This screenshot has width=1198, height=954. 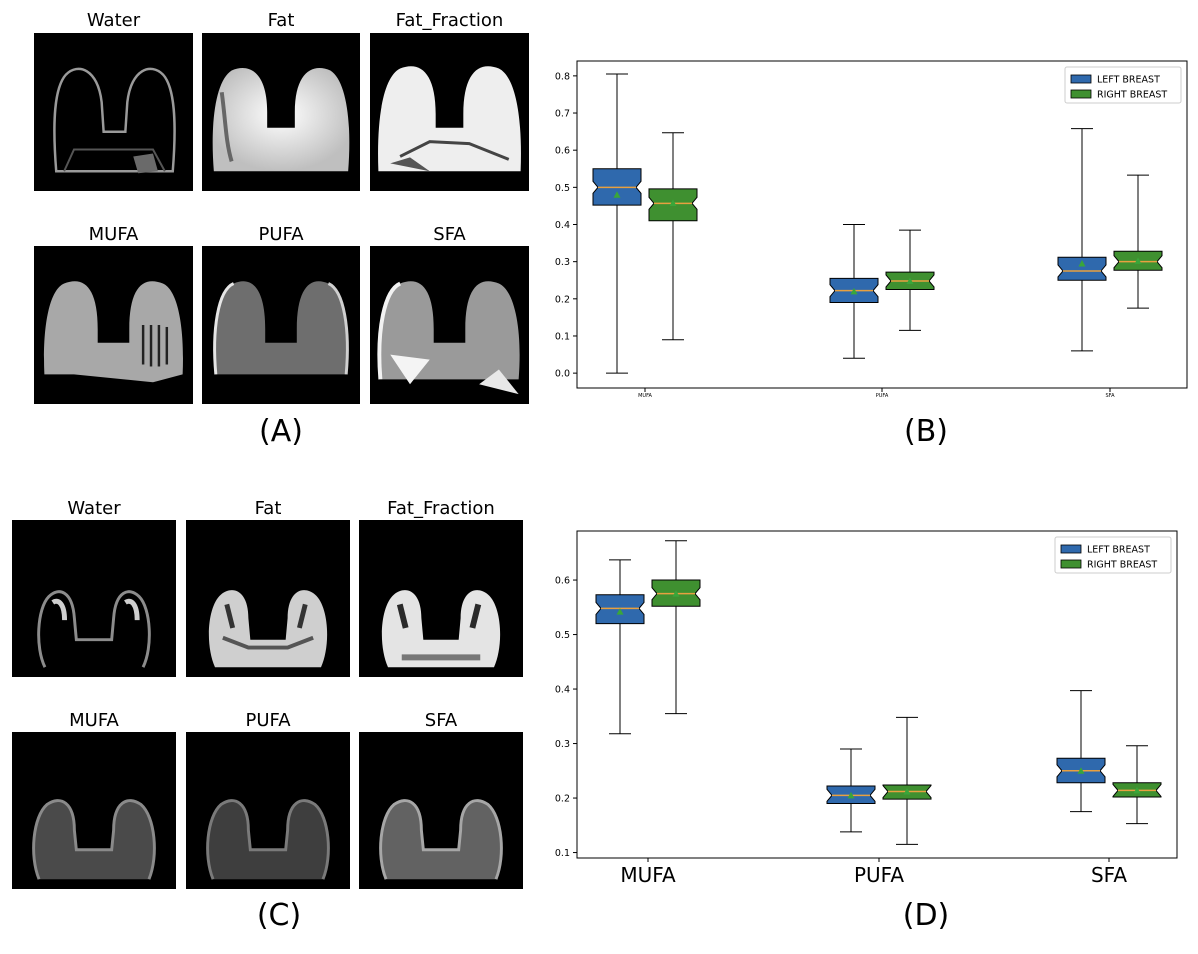 I want to click on c-fat-image, so click(x=268, y=598).